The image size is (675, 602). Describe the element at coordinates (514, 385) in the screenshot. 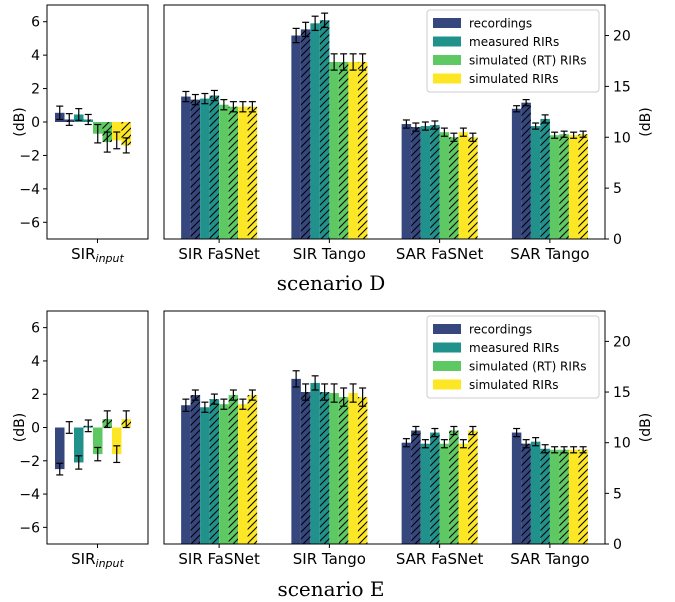

I see `legend-label: simulated RIRs` at that location.